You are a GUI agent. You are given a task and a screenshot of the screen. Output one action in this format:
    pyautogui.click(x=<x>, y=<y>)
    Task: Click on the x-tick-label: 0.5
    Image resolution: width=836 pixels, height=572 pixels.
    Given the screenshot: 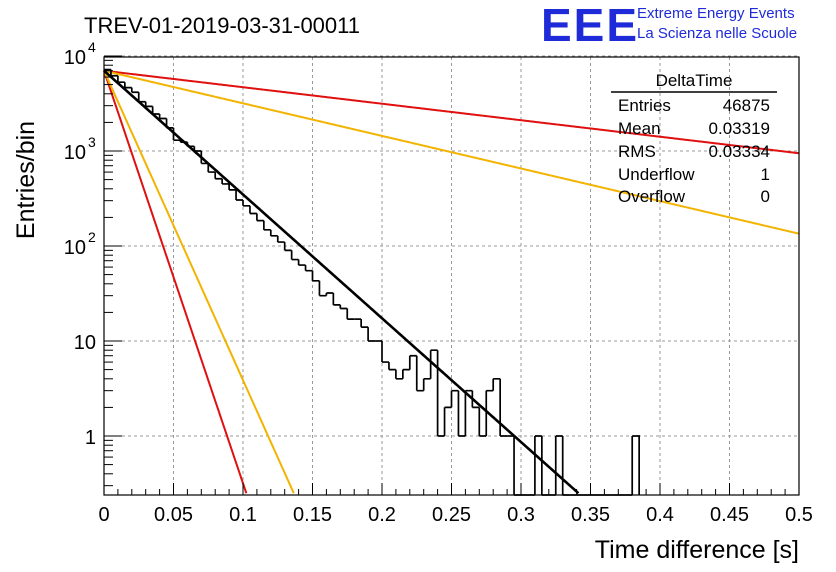 What is the action you would take?
    pyautogui.click(x=799, y=515)
    